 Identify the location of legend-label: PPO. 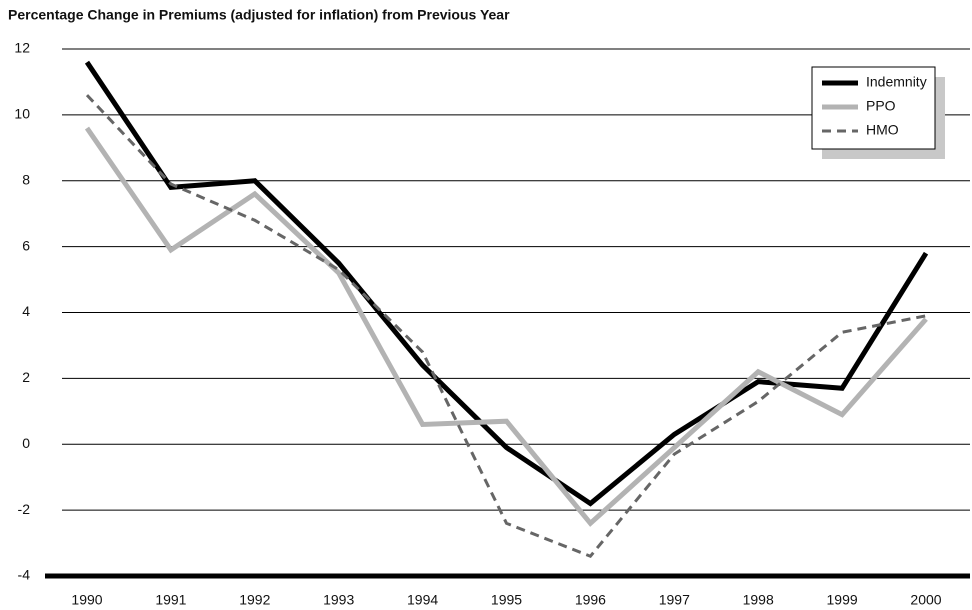
(881, 106).